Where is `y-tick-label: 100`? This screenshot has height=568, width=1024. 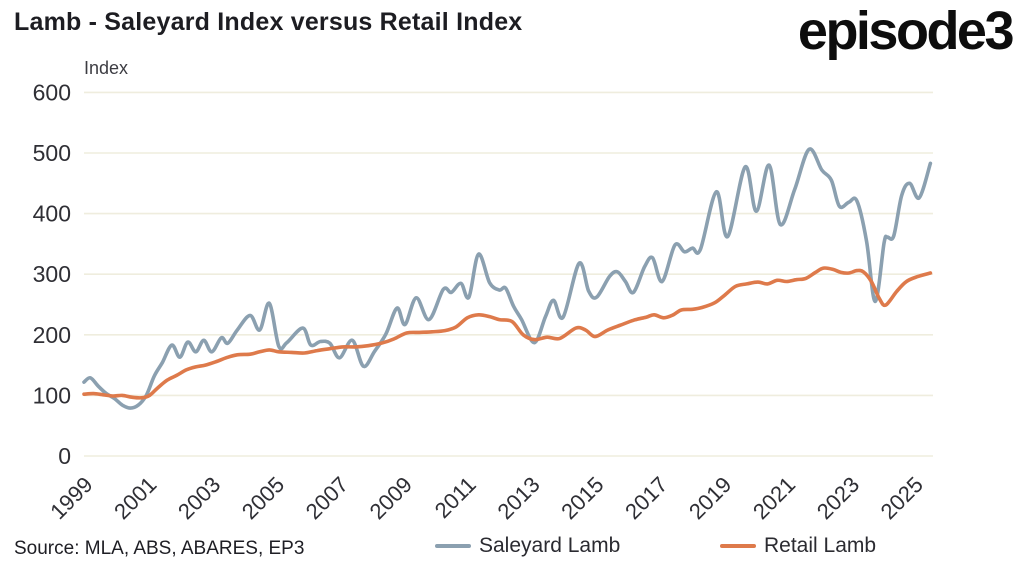 y-tick-label: 100 is located at coordinates (52, 395).